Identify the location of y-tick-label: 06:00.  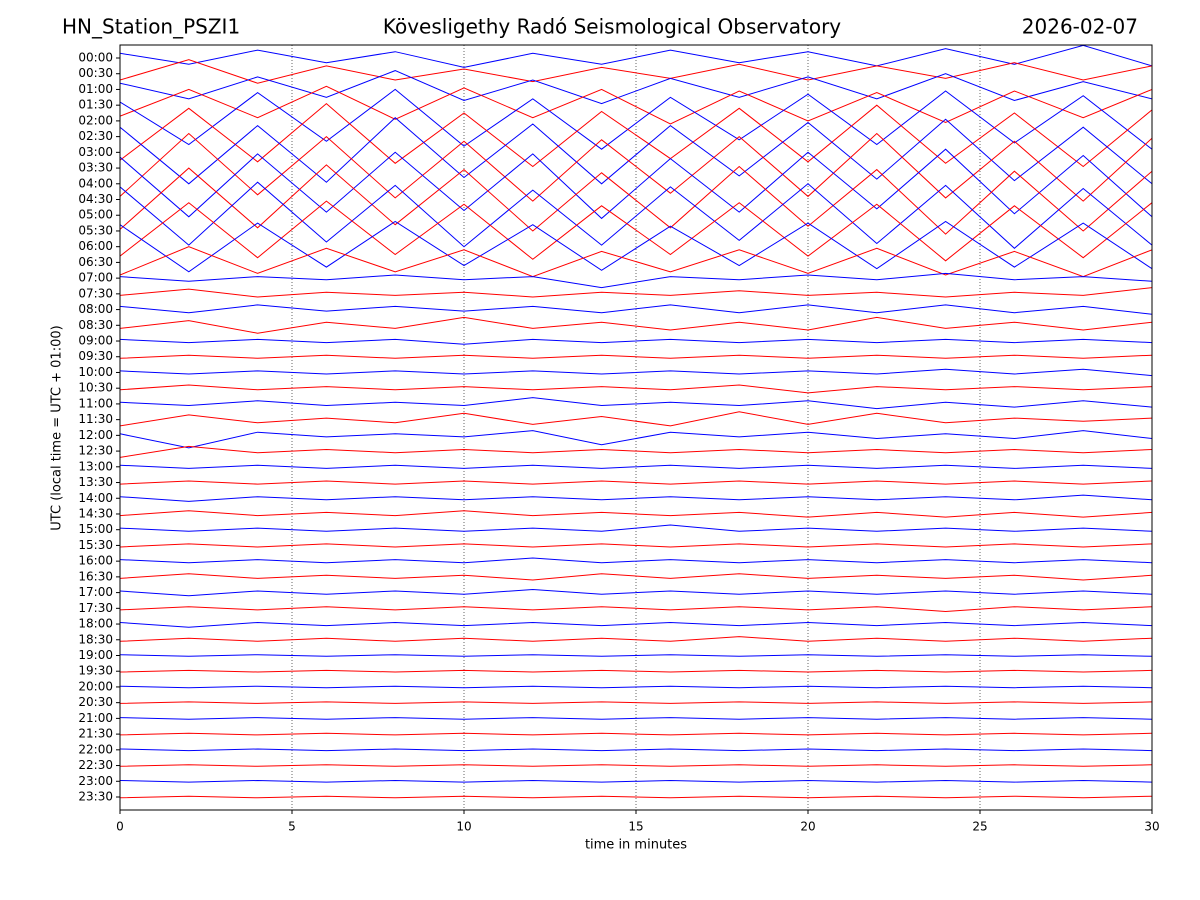
(95, 246).